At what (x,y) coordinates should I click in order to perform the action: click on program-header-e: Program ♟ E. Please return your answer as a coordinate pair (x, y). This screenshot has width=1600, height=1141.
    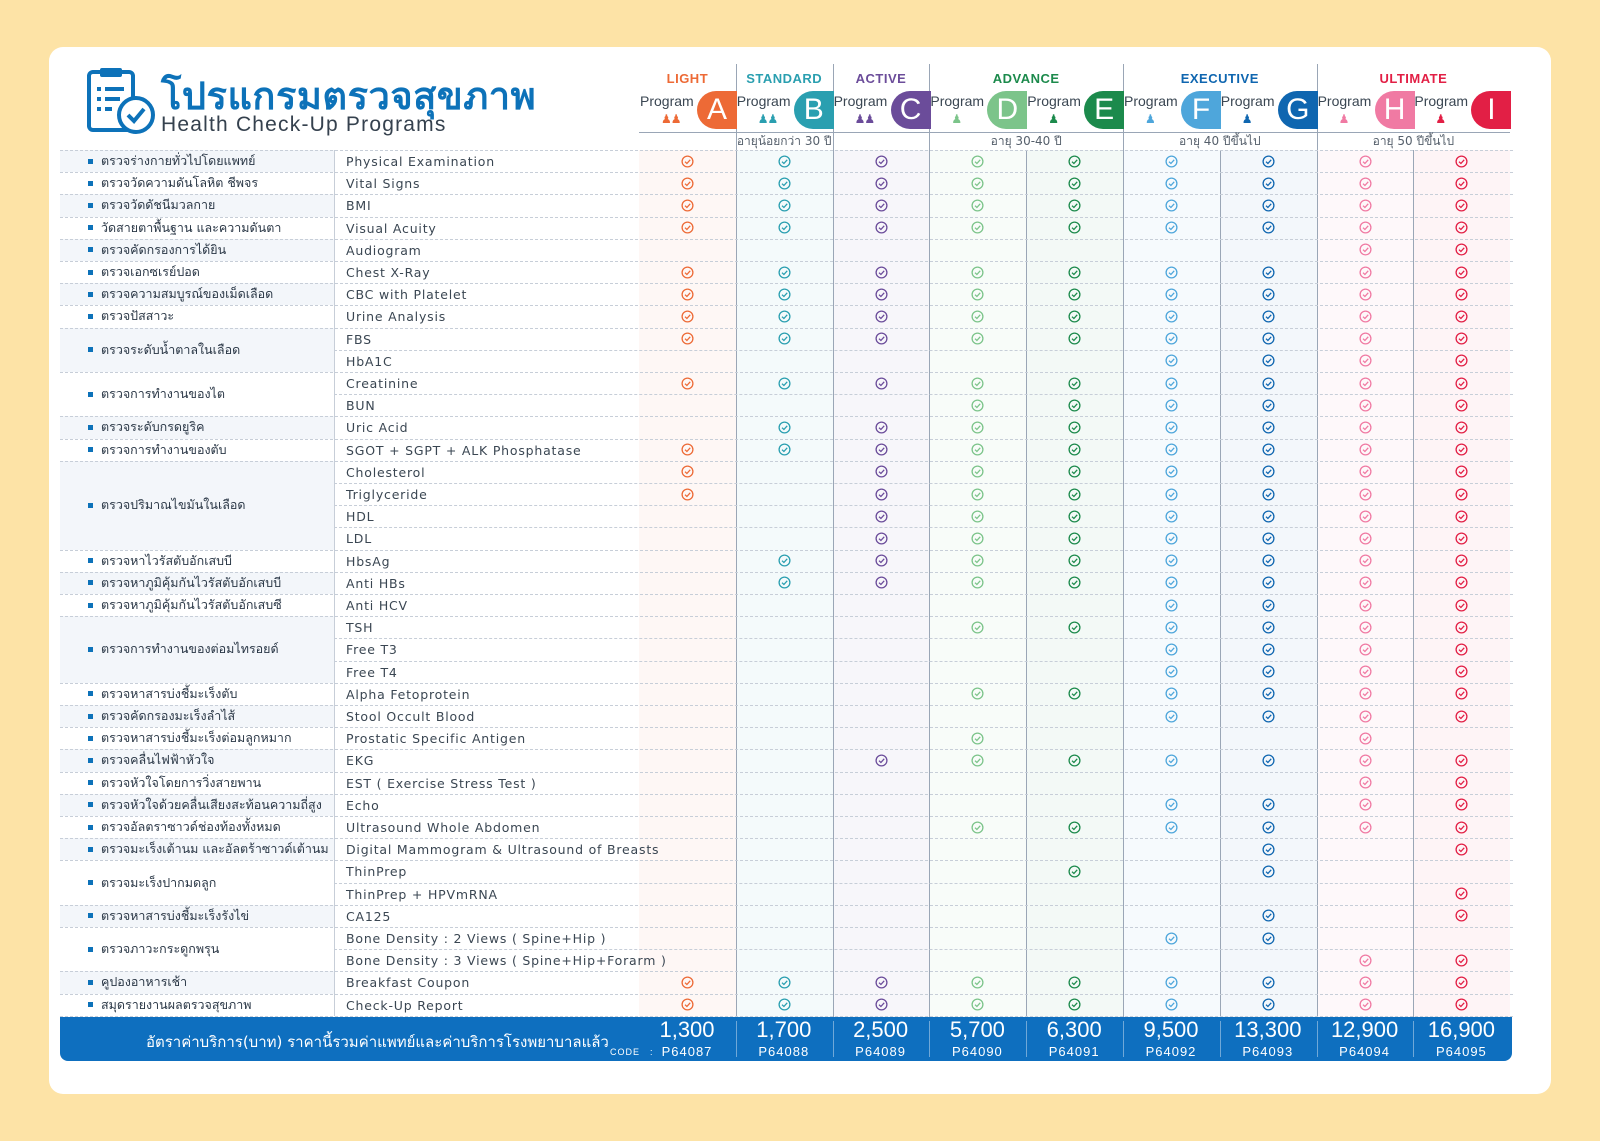
    Looking at the image, I should click on (1075, 110).